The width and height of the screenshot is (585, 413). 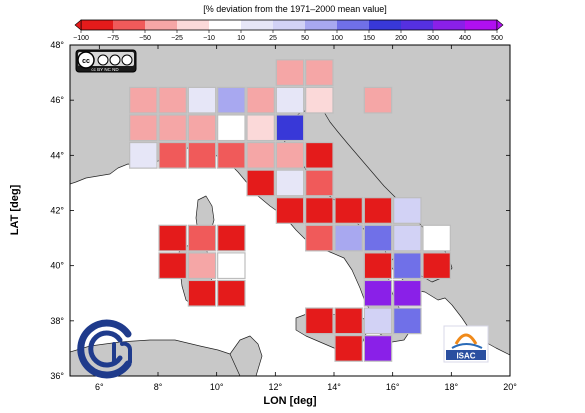 I want to click on cc-license-text: cc BY NC ND, so click(x=105, y=69).